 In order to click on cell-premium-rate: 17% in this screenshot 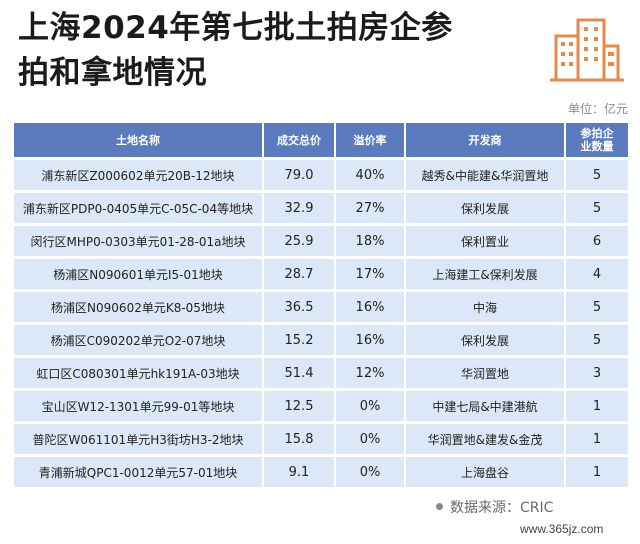, I will do `click(371, 274)`.